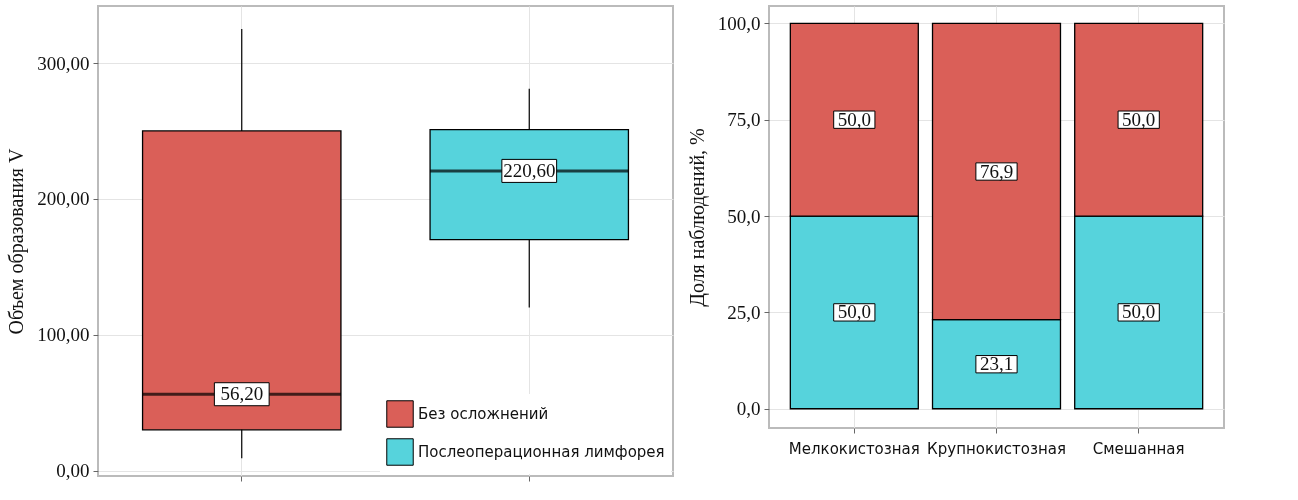 Image resolution: width=1298 pixels, height=500 pixels. What do you see at coordinates (996, 171) in the screenshot?
I see `data-label: 76,9` at bounding box center [996, 171].